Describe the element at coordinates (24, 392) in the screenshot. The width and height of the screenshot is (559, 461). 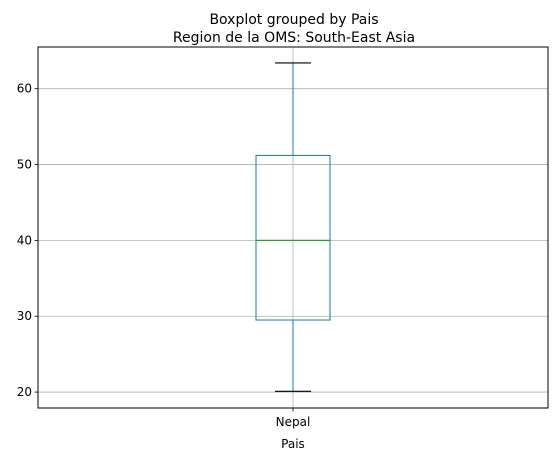
I see `y-tick-label: 20` at that location.